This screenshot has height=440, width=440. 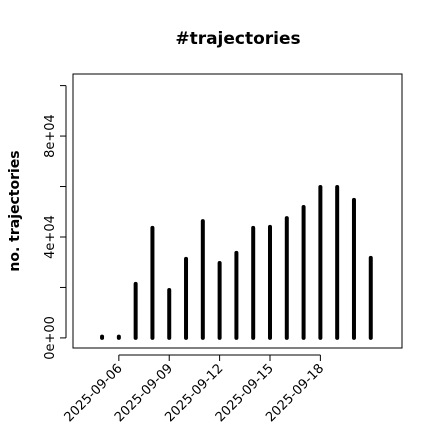 I want to click on chart-title: #trajectories, so click(x=237, y=39).